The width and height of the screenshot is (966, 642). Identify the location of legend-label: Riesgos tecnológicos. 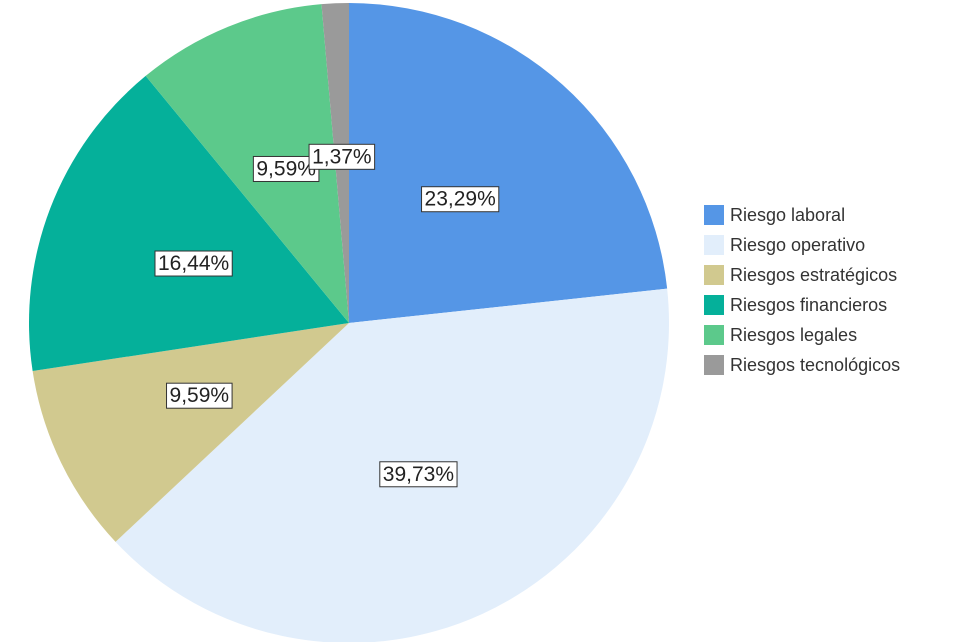
(815, 365).